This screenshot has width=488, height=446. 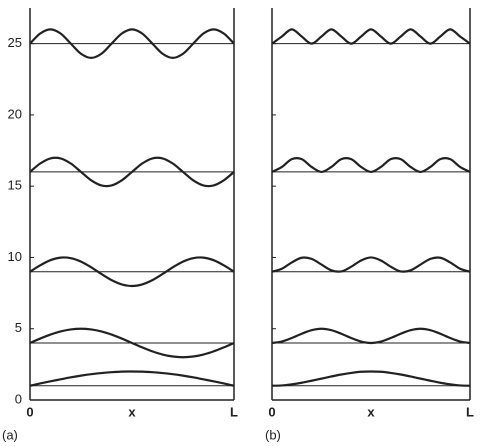 I want to click on y-tick-label: 0, so click(x=18, y=398).